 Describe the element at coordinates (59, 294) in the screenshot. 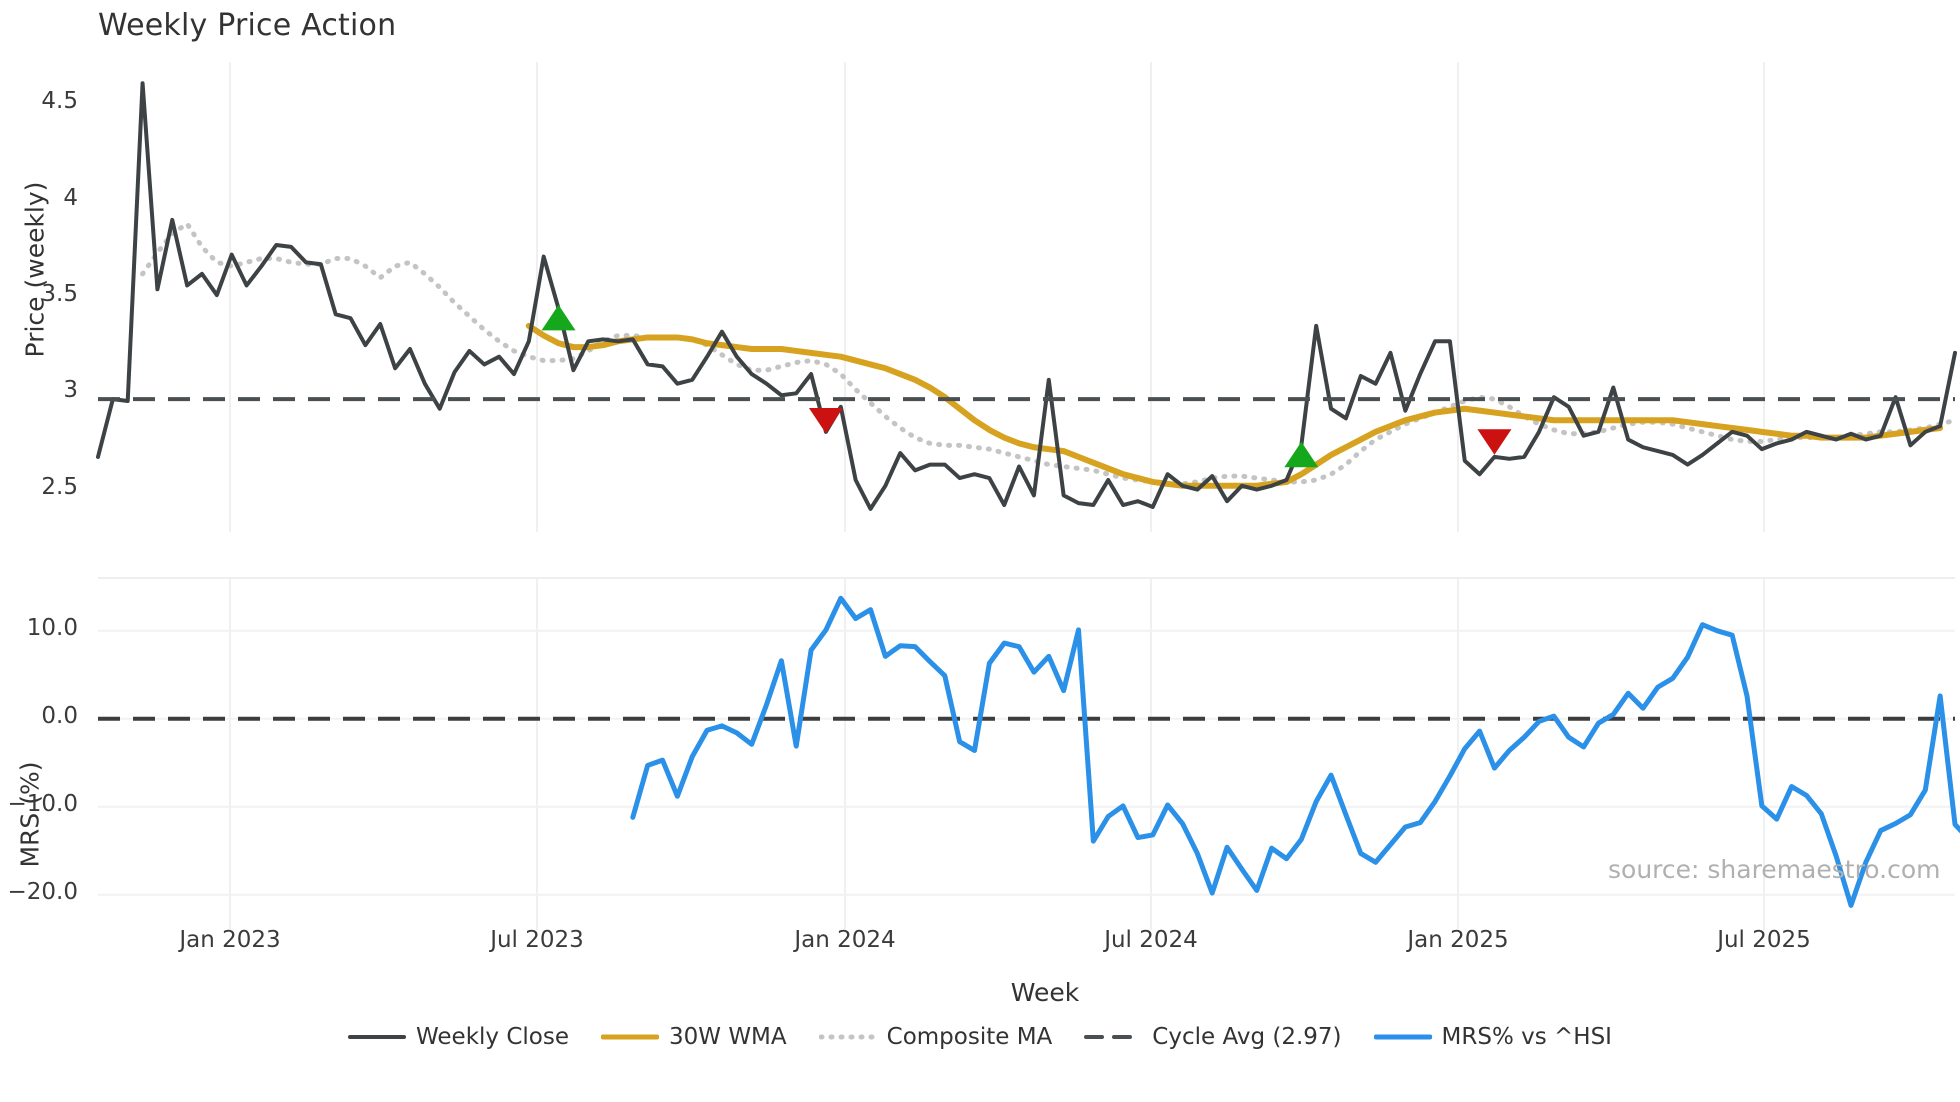

I see `price-ytick-2: 3.5` at that location.